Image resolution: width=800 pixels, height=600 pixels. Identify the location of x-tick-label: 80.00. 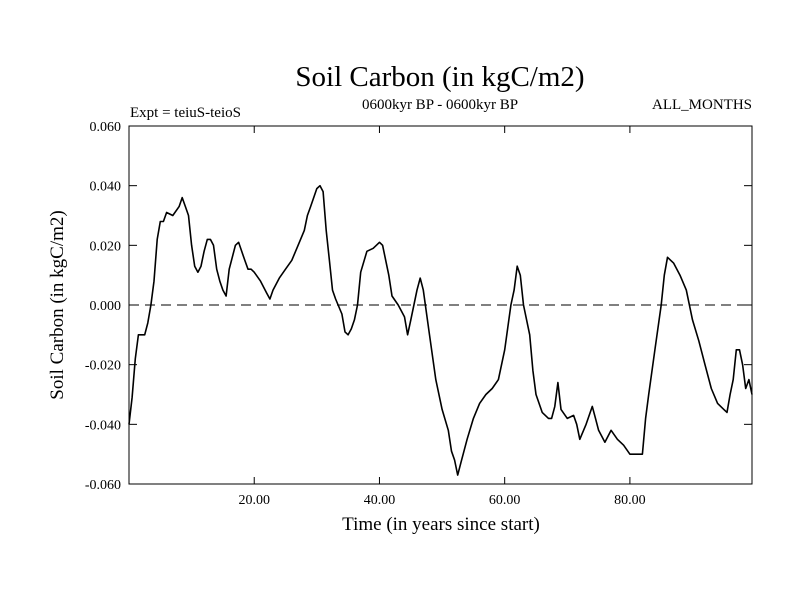
(630, 500).